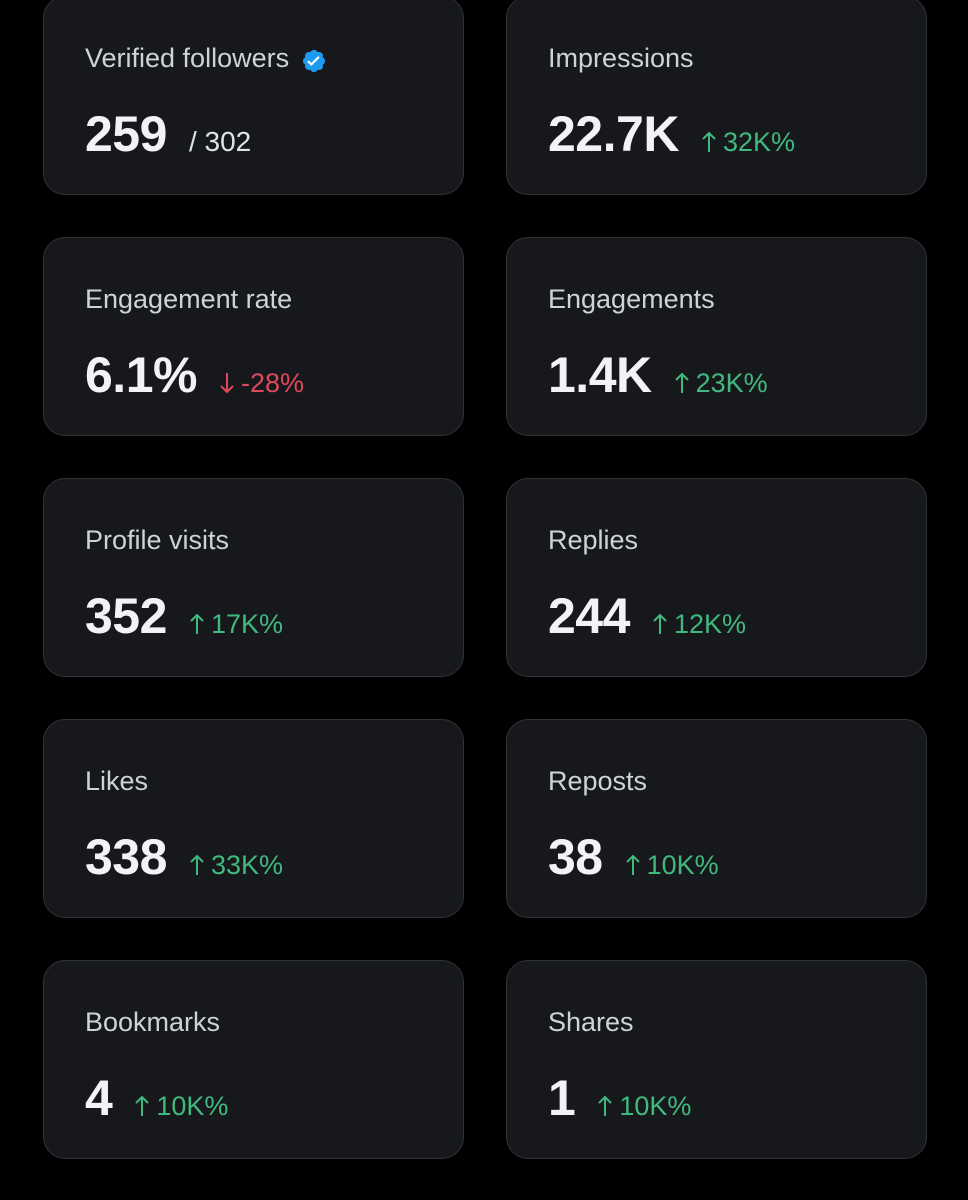  I want to click on replies-delta: 12K%, so click(699, 624).